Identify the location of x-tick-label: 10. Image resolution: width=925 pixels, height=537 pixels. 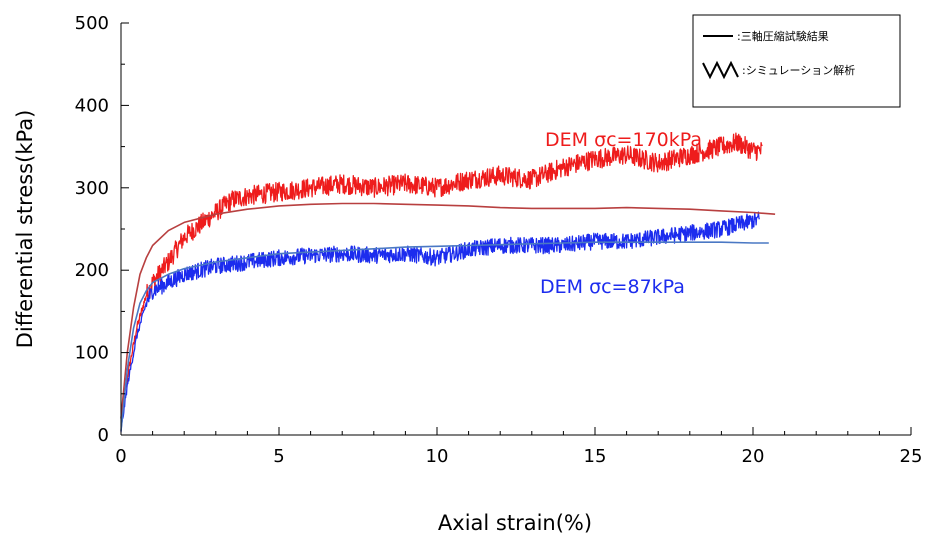
(437, 456).